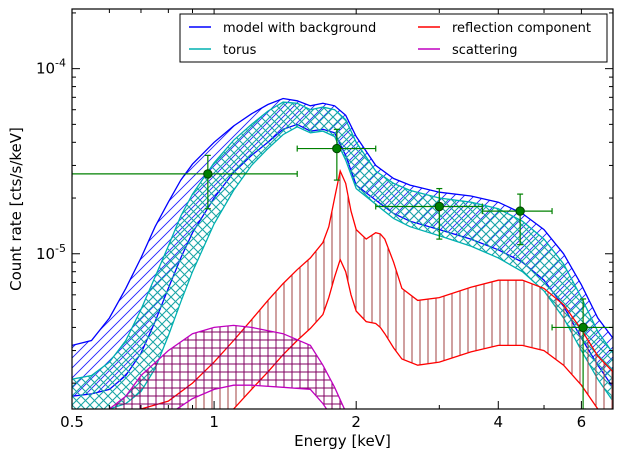  I want to click on legend-label: model with background, so click(299, 28).